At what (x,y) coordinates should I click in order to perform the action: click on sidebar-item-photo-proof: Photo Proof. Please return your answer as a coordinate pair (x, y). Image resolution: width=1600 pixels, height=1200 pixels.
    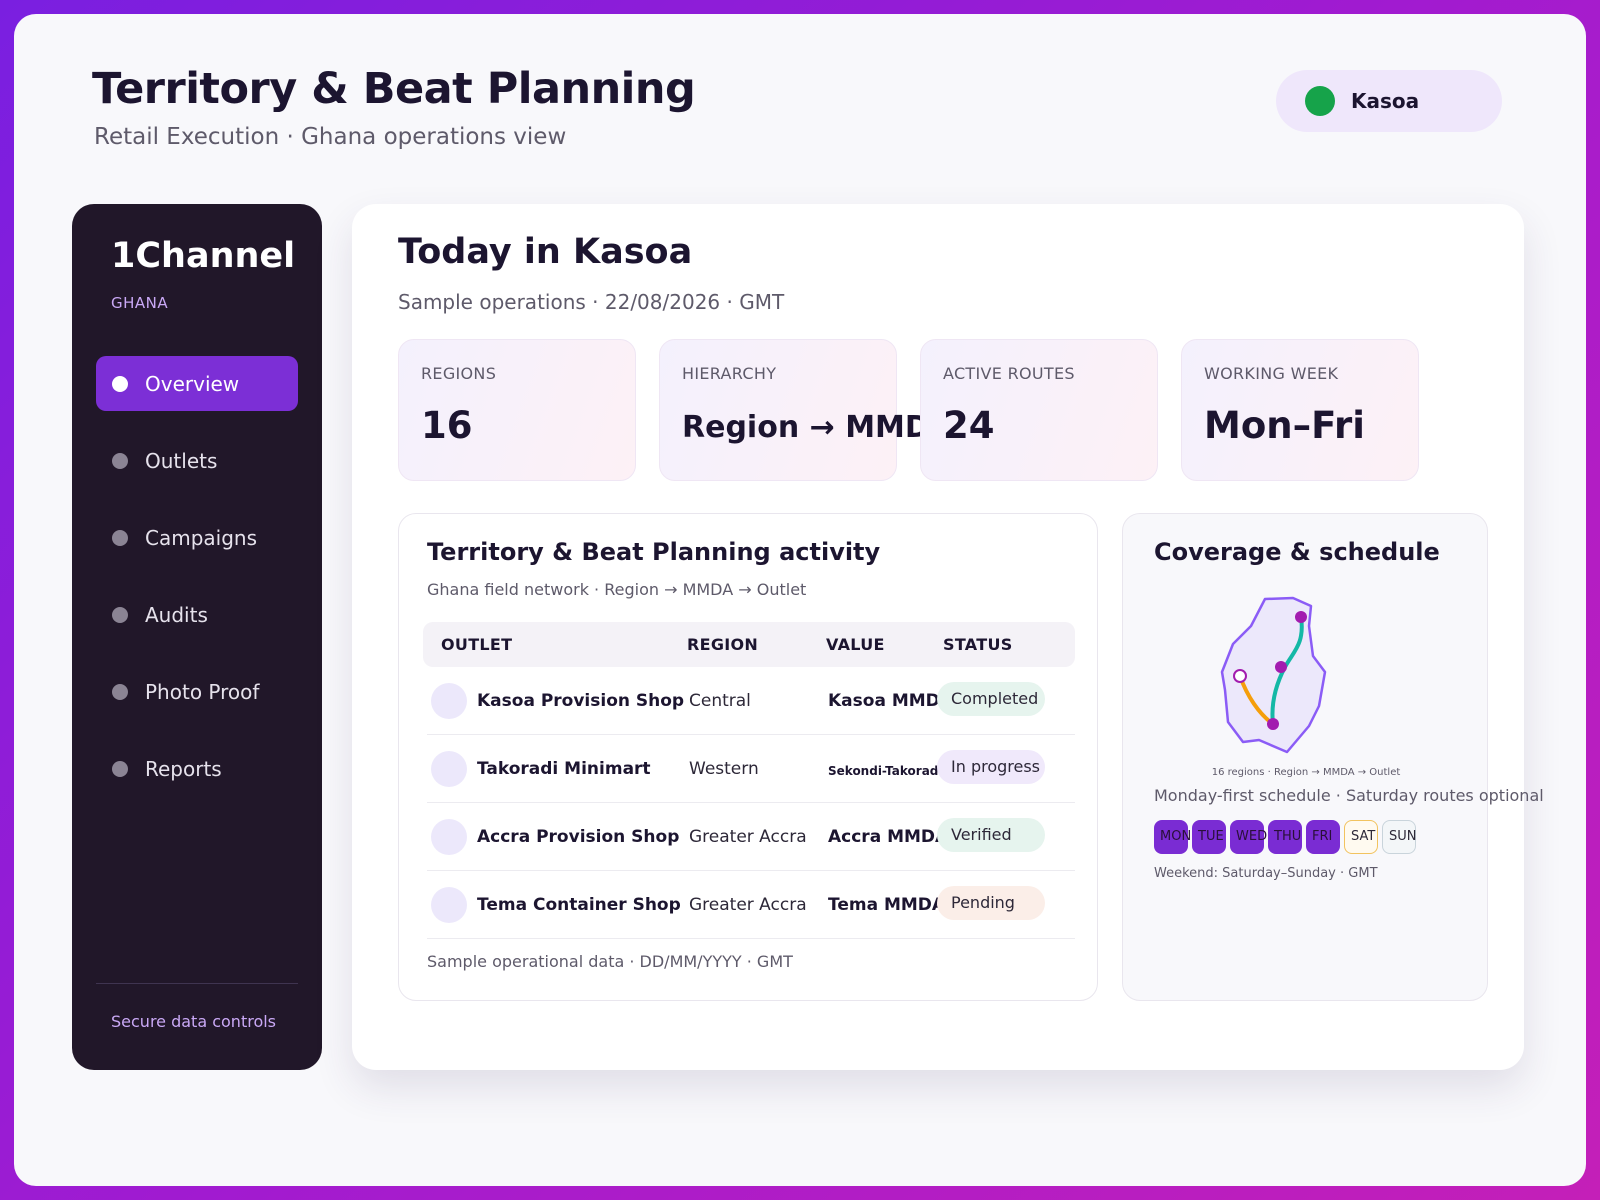
    Looking at the image, I should click on (197, 691).